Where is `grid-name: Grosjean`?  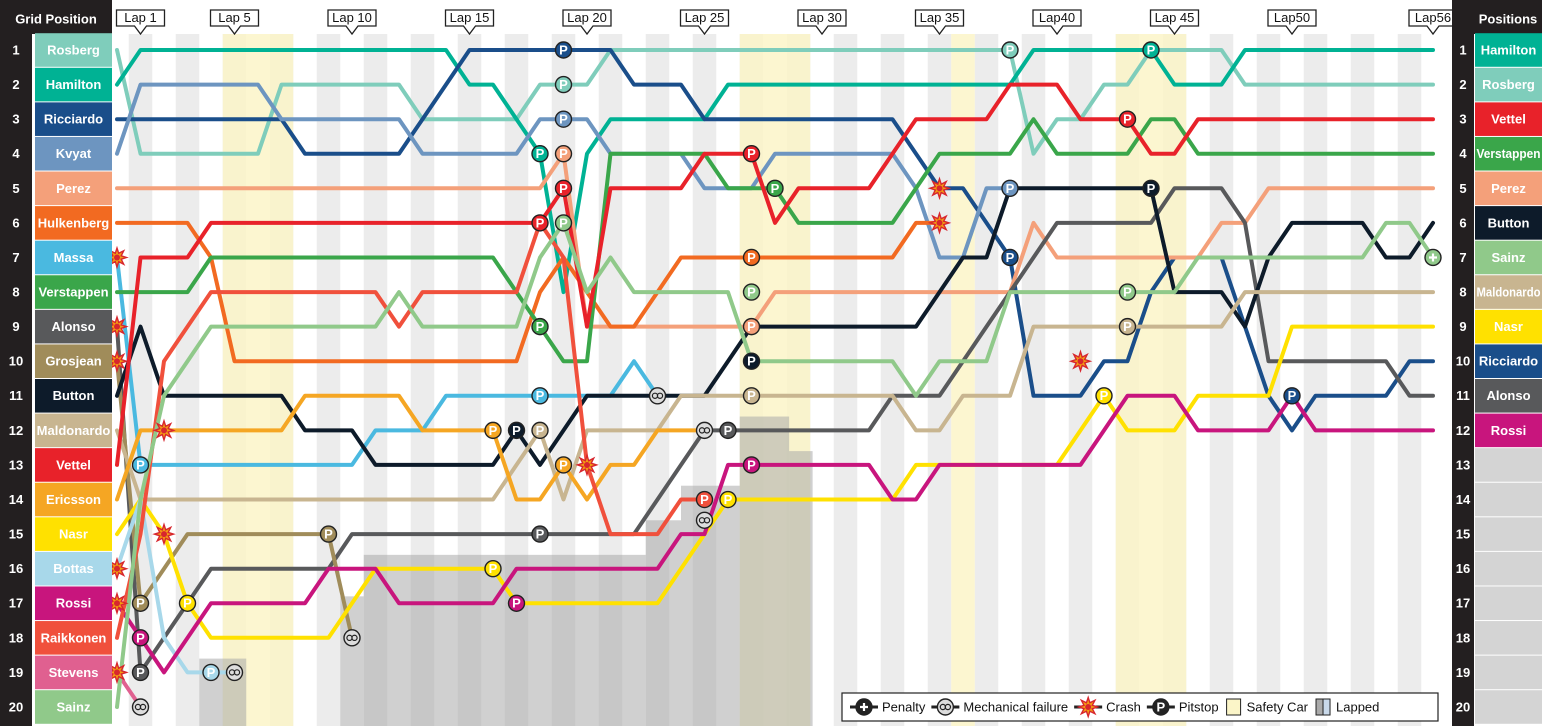 grid-name: Grosjean is located at coordinates (73, 361).